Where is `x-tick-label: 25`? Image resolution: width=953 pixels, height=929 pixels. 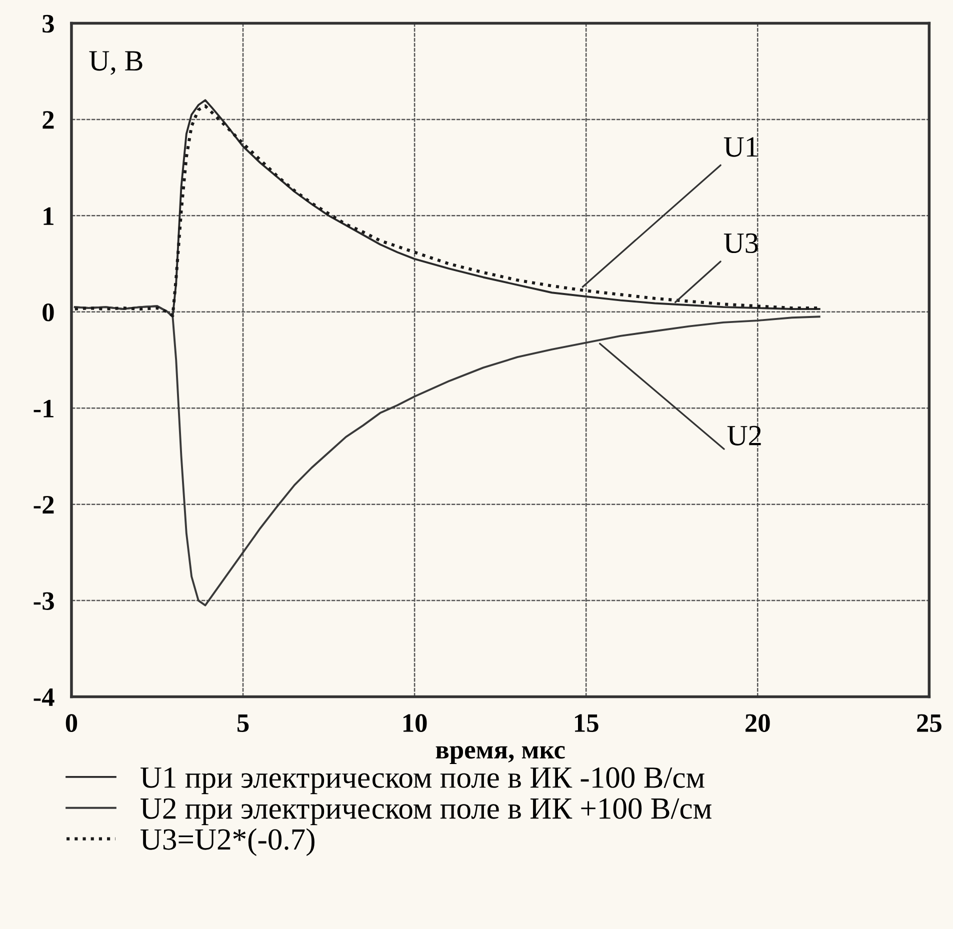 x-tick-label: 25 is located at coordinates (929, 723).